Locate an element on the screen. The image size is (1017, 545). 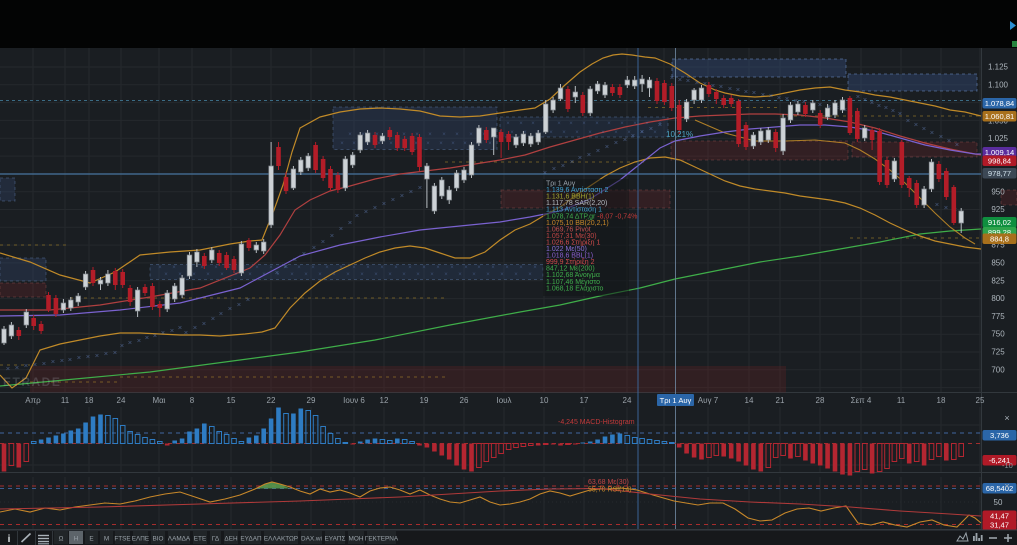
svg-text: ΕΥΑΠΣ is located at coordinates (335, 539).